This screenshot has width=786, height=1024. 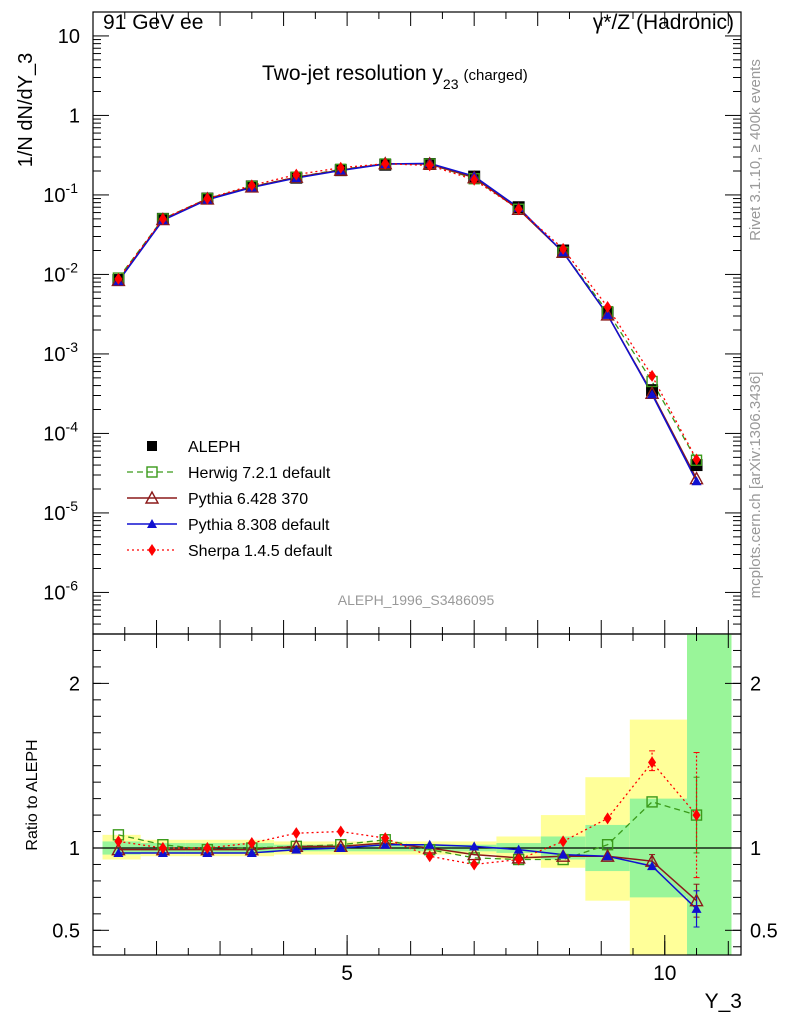 I want to click on y-tick-label: 10⁻², so click(x=60, y=272).